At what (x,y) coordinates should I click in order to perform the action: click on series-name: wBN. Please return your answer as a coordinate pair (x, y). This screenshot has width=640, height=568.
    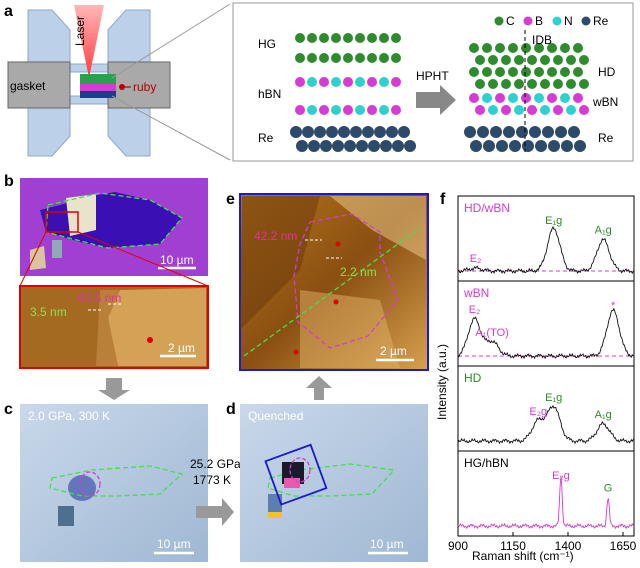
    Looking at the image, I should click on (476, 293).